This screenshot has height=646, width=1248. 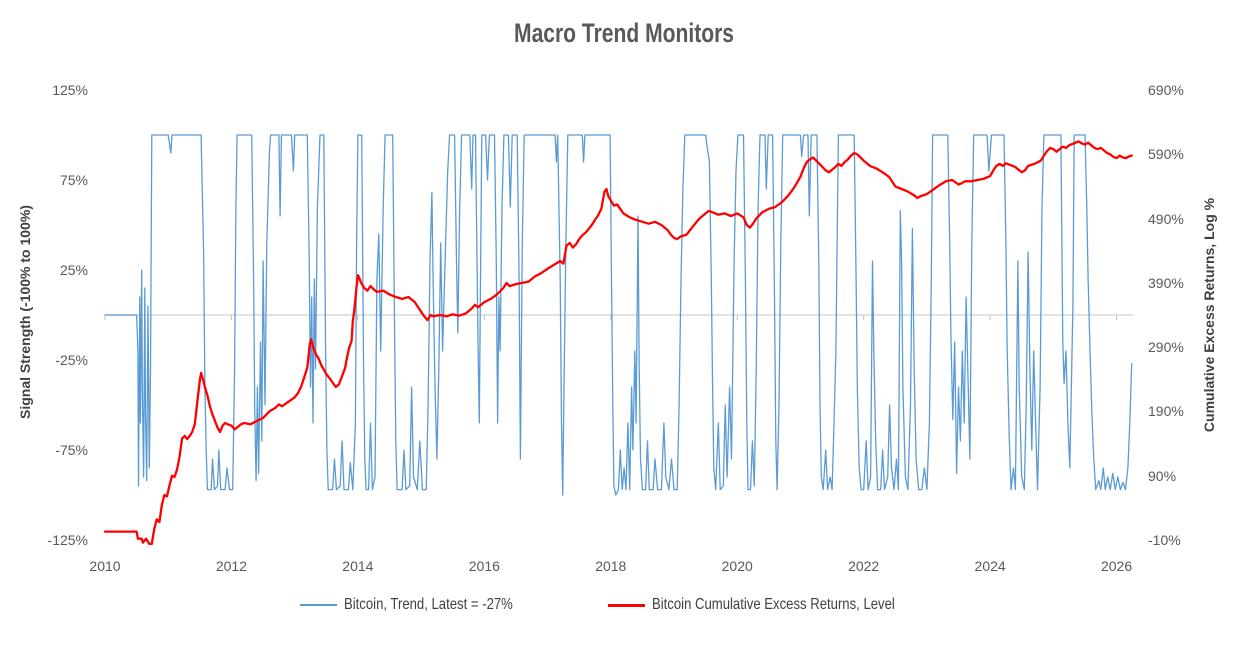 I want to click on left-axis-tick-label: -125%, so click(x=67, y=540).